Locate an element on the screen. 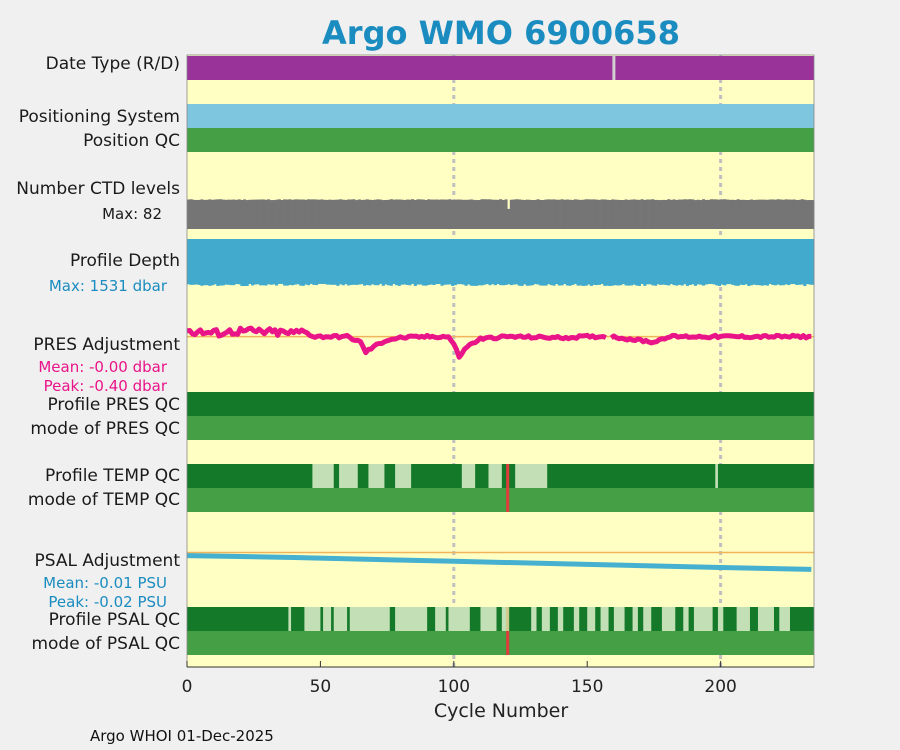 Image resolution: width=900 pixels, height=750 pixels. label-pres-adjustment: PRES Adjustment is located at coordinates (106, 345).